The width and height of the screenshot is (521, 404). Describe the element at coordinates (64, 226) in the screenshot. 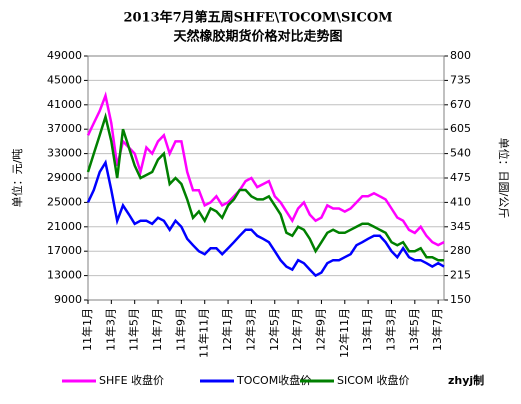

I see `y-tick-label: 21000` at that location.